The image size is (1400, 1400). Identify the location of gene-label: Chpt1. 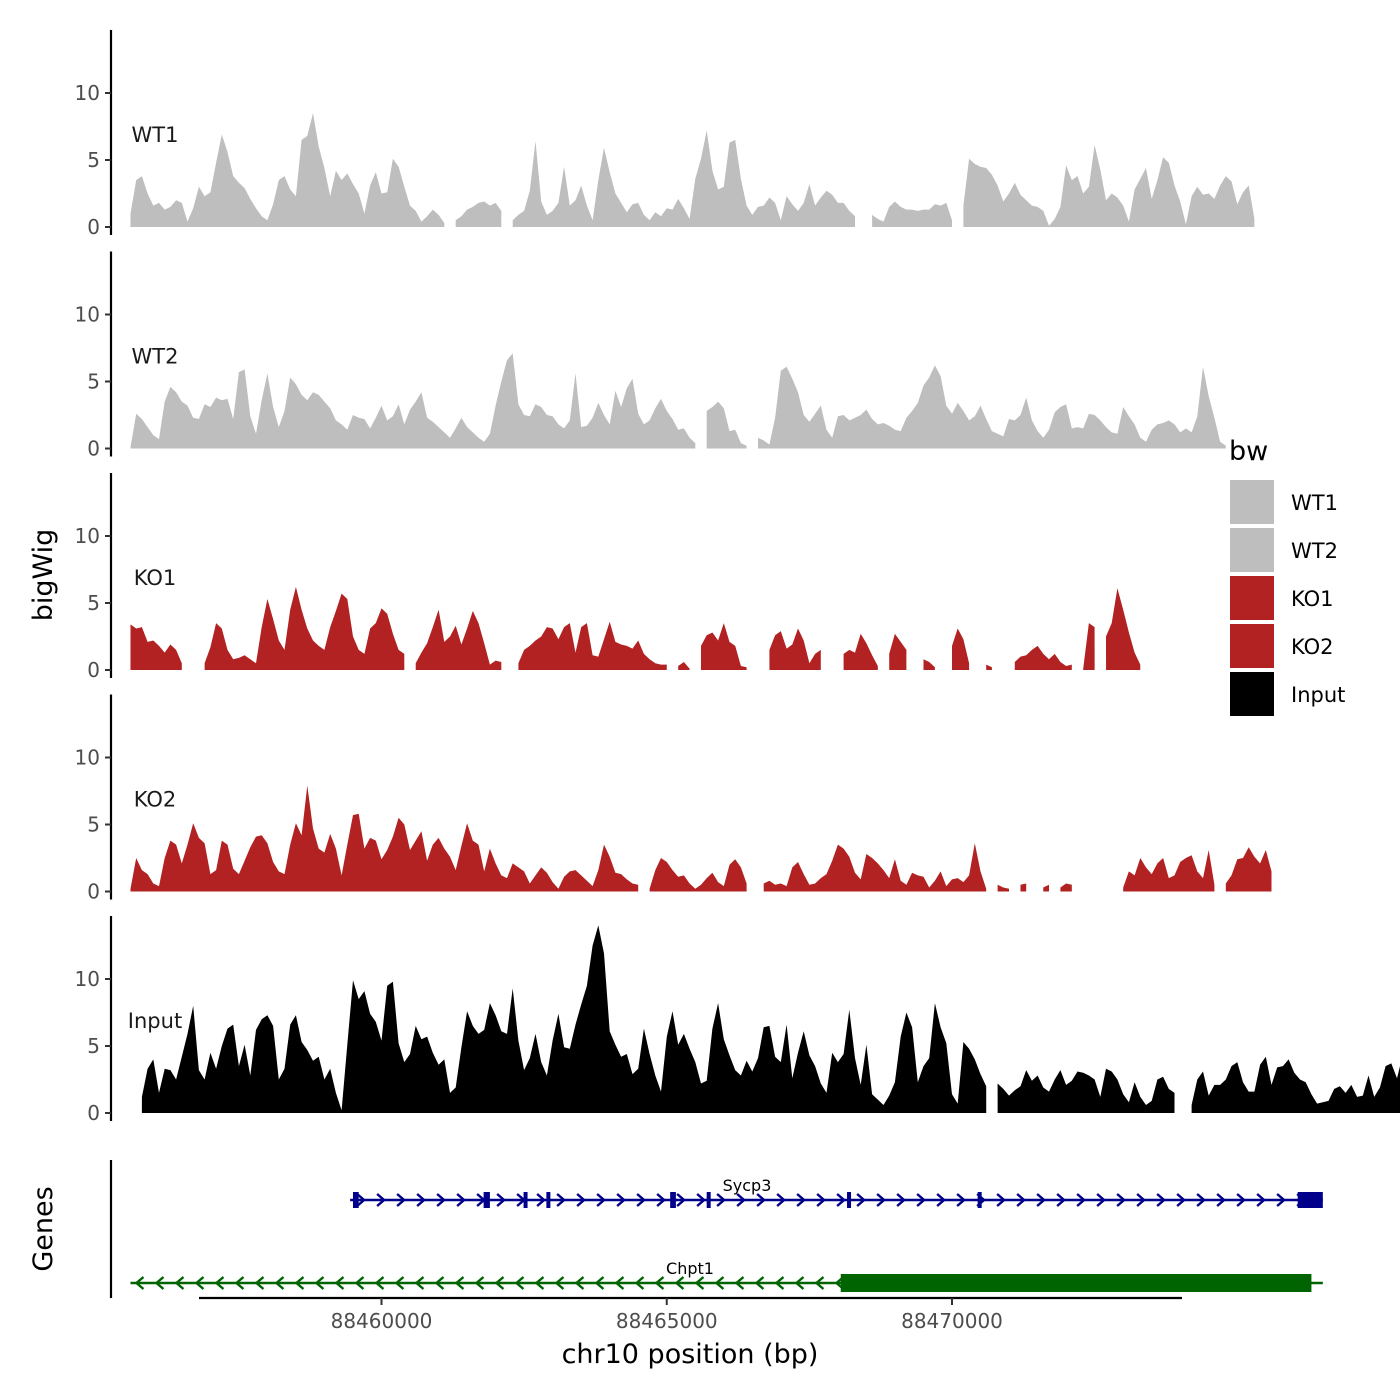
(690, 1268).